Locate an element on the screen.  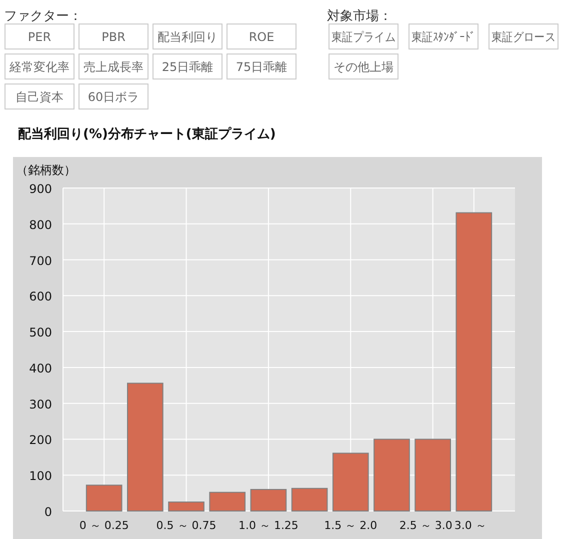
y-tick-label: 200 is located at coordinates (40, 440).